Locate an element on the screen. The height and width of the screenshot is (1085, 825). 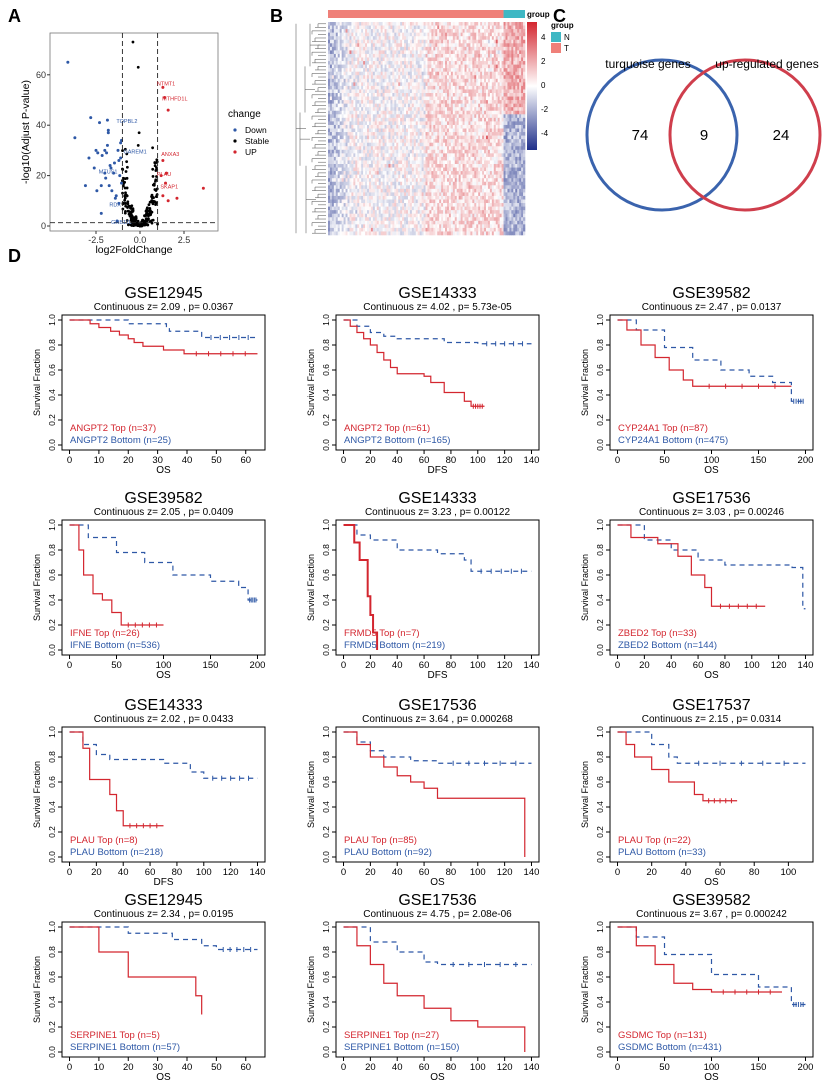
point-stable is located at coordinates (152, 223).